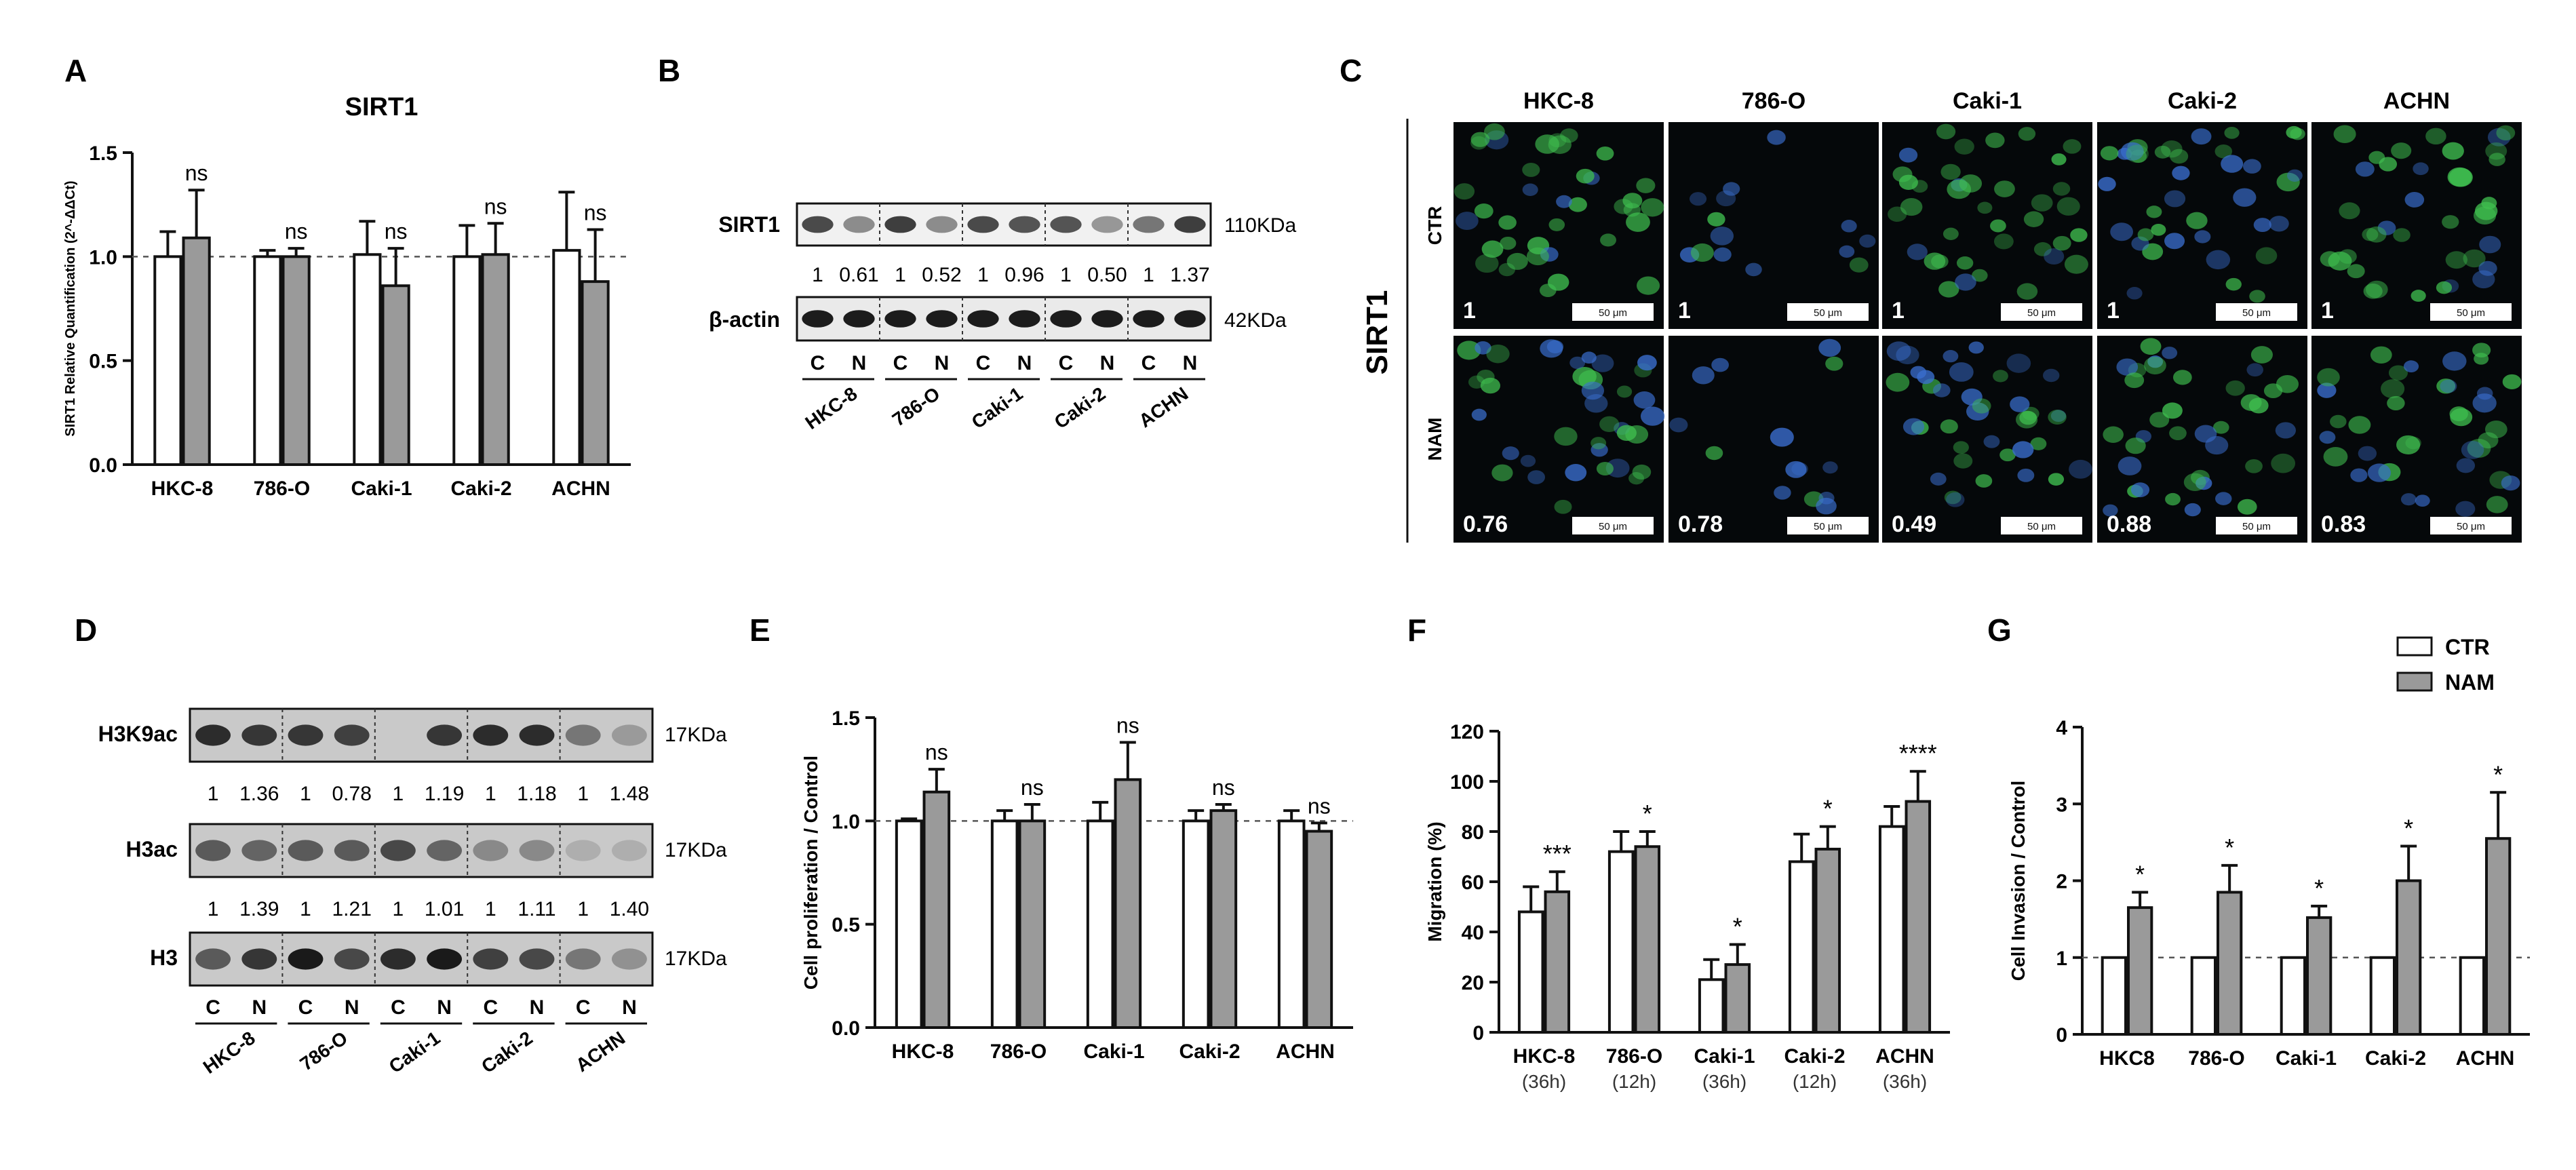 This screenshot has width=2576, height=1170. What do you see at coordinates (2061, 959) in the screenshot?
I see `g-y-tick-label: 1` at bounding box center [2061, 959].